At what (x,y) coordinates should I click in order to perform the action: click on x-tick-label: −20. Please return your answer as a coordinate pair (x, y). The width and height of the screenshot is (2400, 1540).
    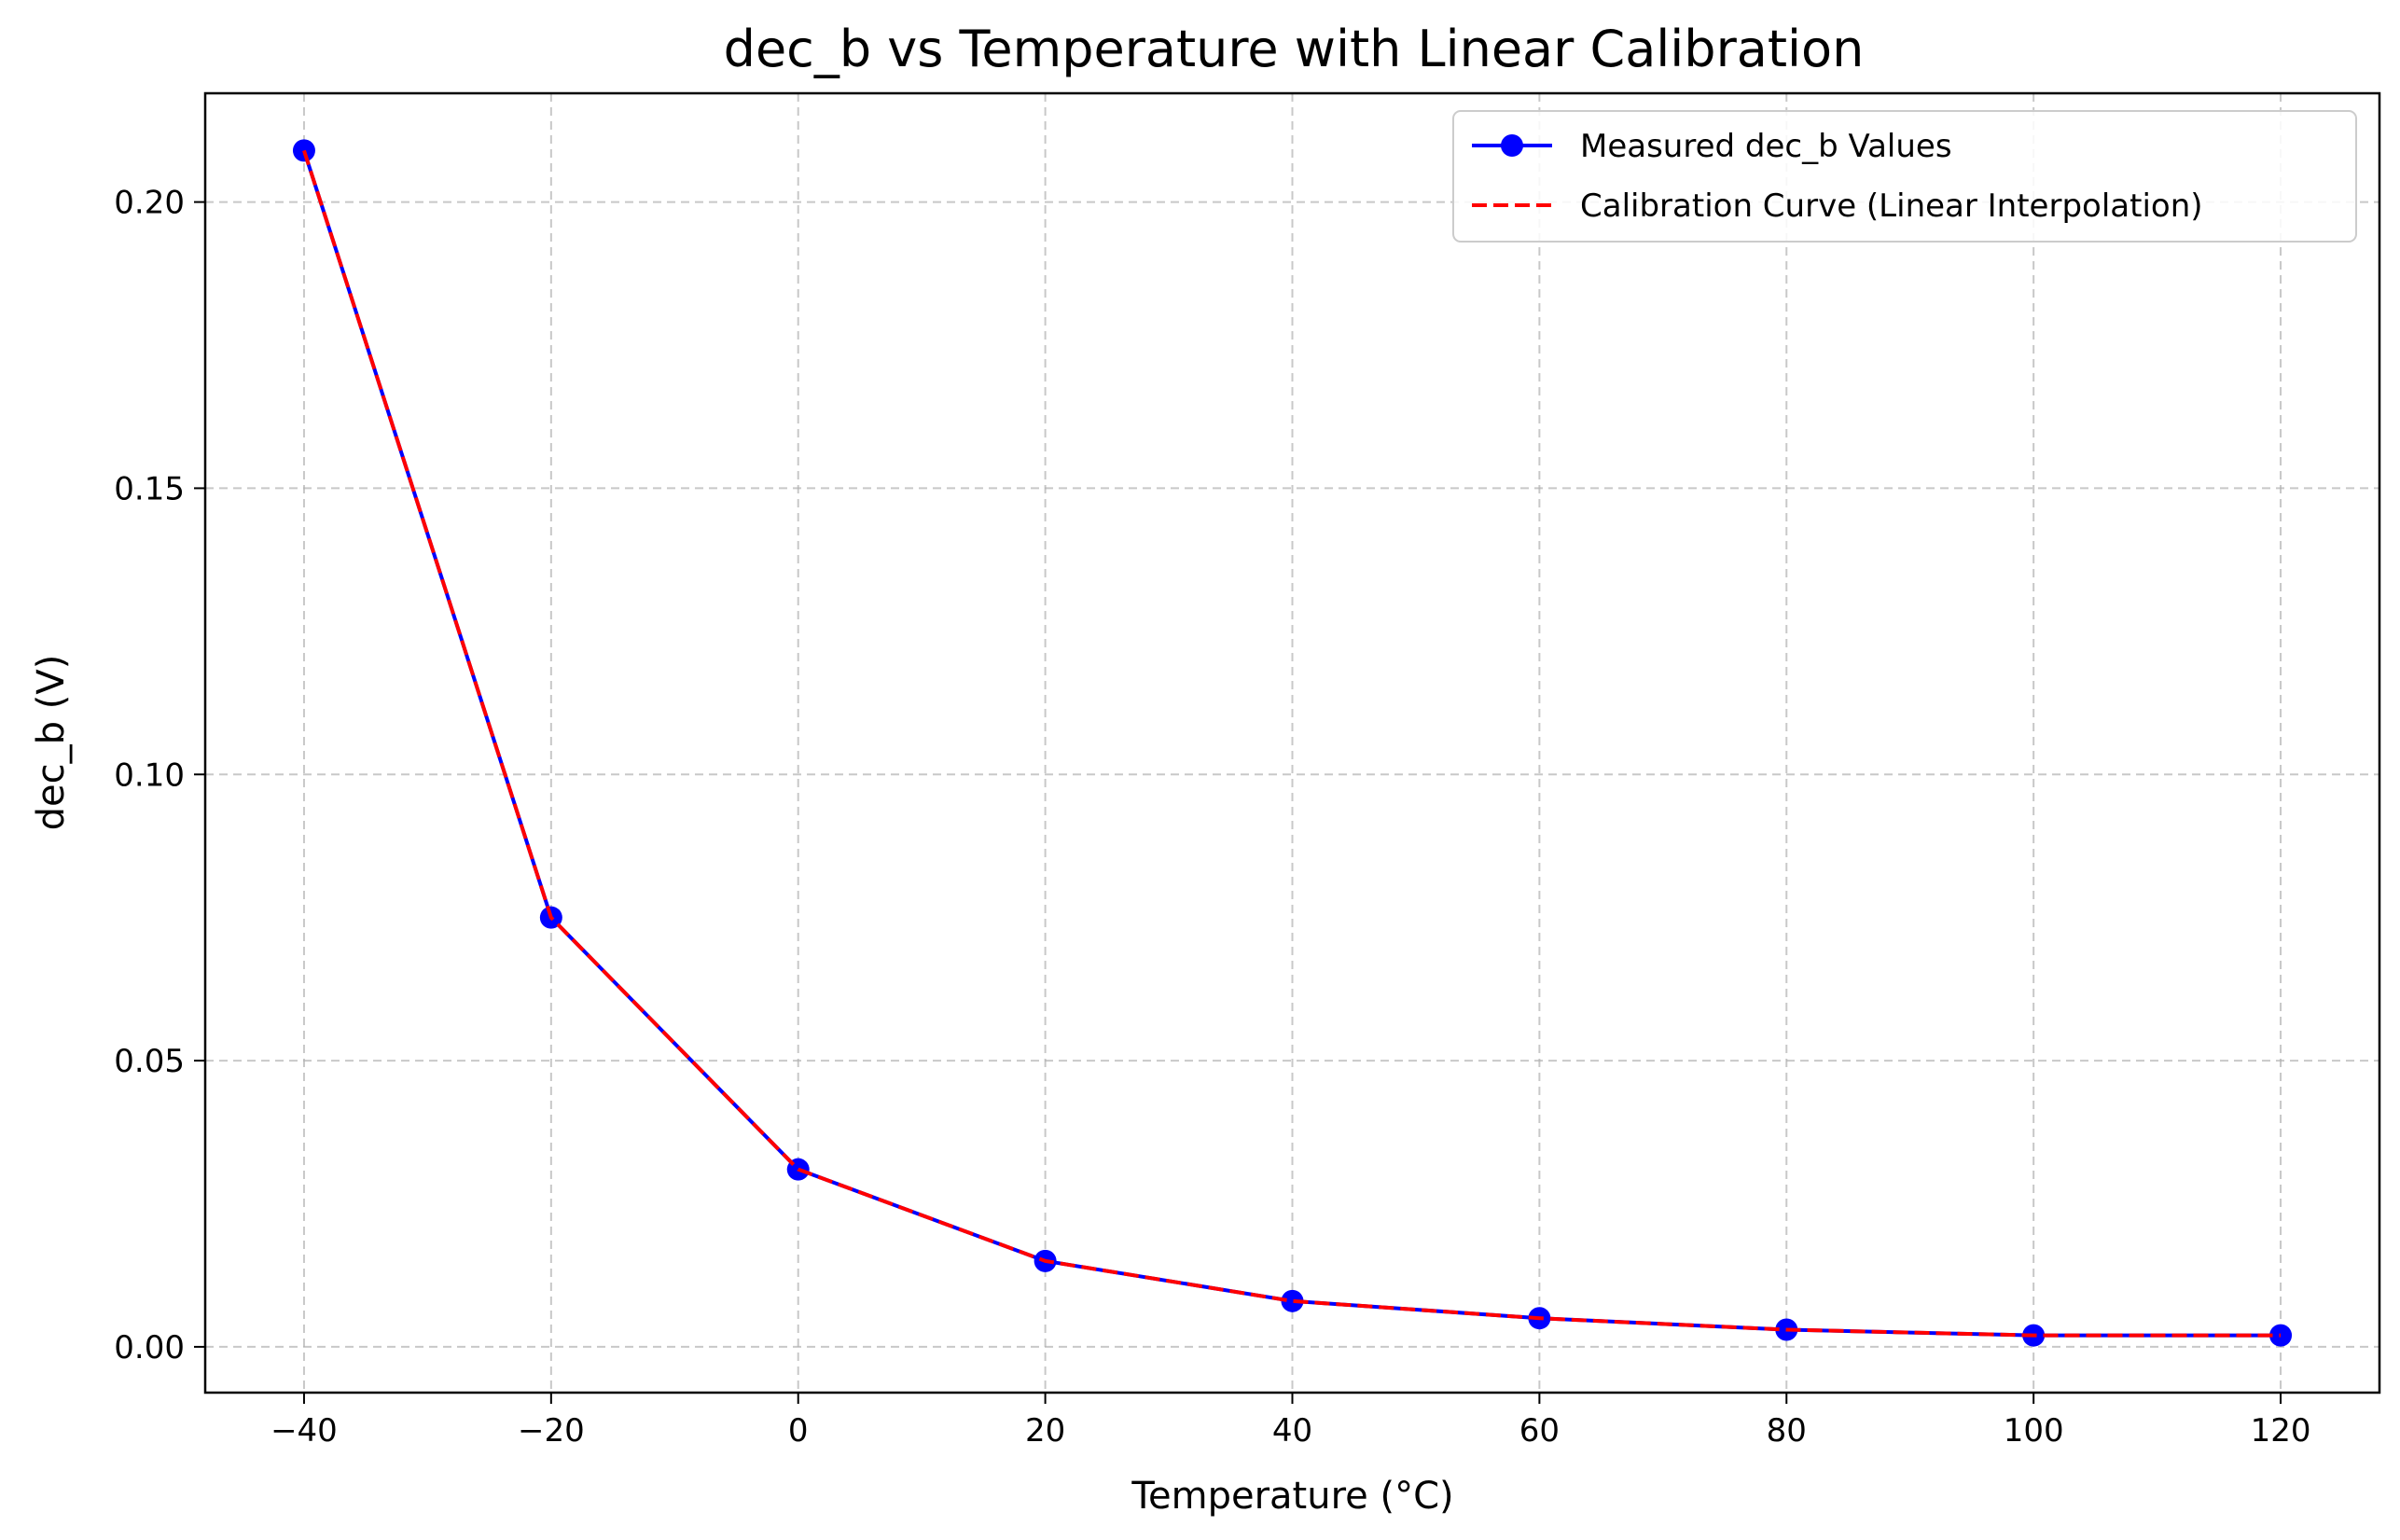
    Looking at the image, I should click on (551, 1431).